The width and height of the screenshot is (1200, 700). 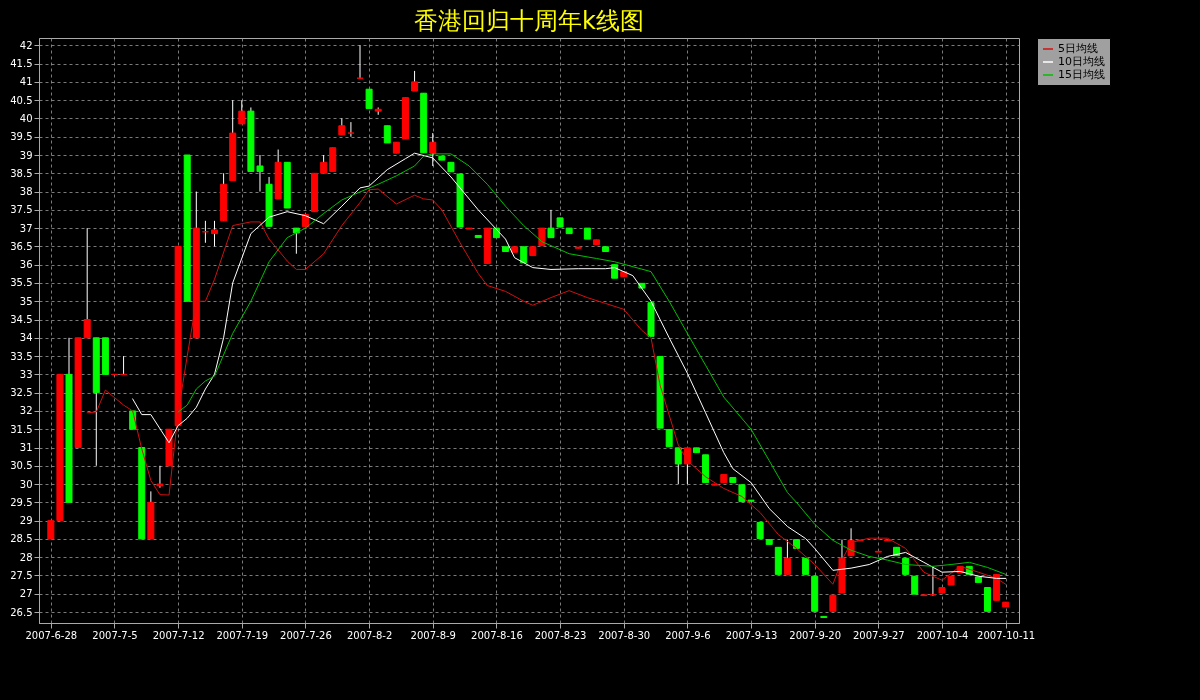 I want to click on x-tick-label: 2007-9-20, so click(x=815, y=635).